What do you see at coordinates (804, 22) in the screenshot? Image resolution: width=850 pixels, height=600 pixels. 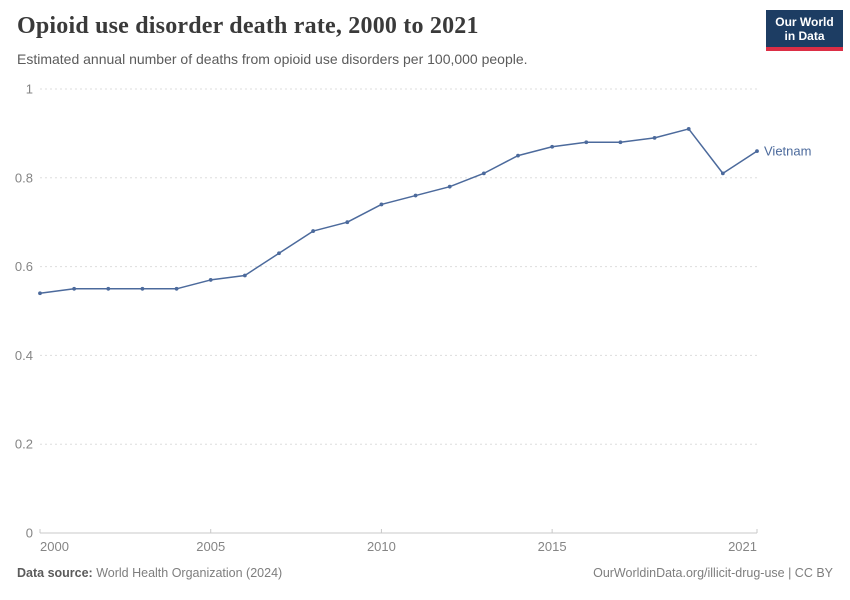 I see `owid-logo-line1: Our World` at bounding box center [804, 22].